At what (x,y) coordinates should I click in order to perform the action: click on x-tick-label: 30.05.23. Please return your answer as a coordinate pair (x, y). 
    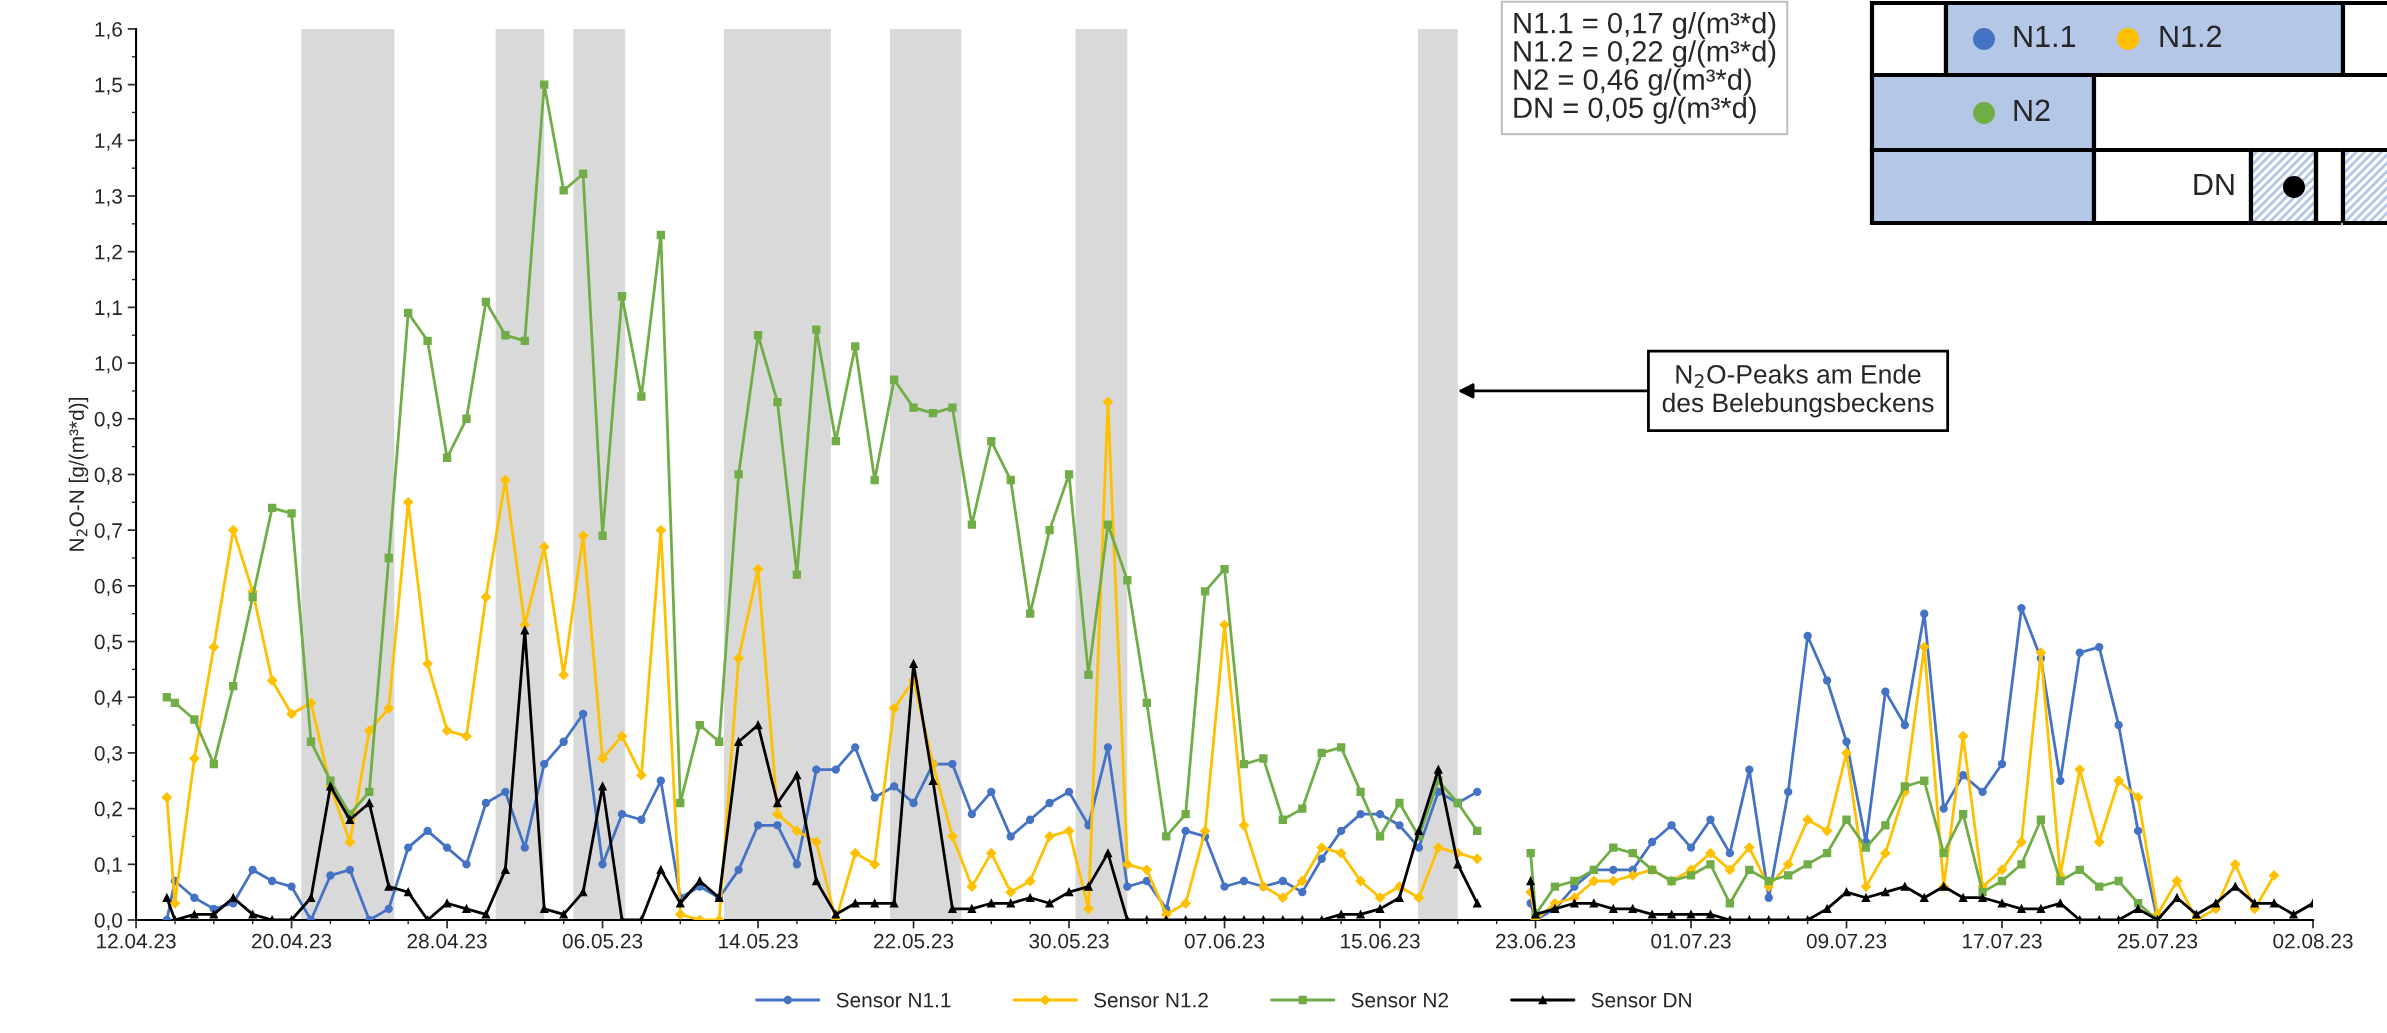
    Looking at the image, I should click on (1069, 941).